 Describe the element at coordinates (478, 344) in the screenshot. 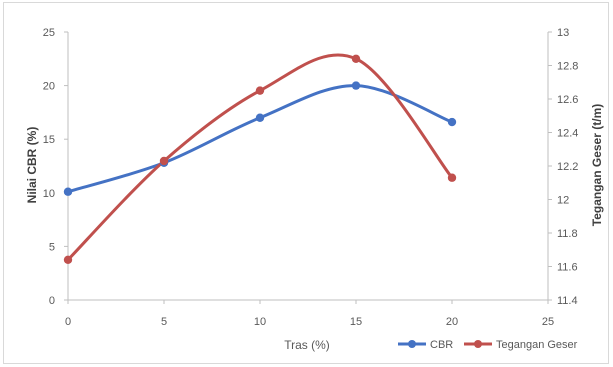

I see `legend-marker-tegangan-geser` at that location.